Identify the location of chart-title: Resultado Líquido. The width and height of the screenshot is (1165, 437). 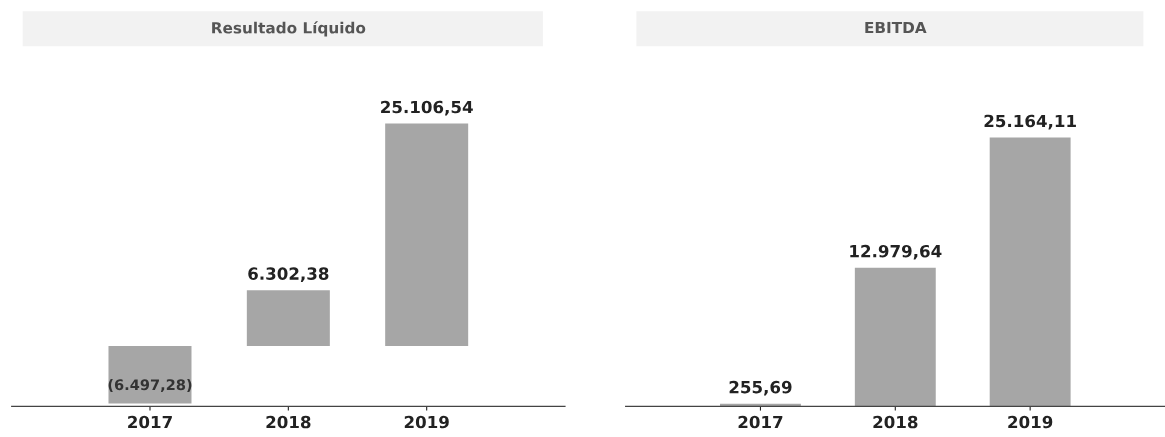
(289, 29).